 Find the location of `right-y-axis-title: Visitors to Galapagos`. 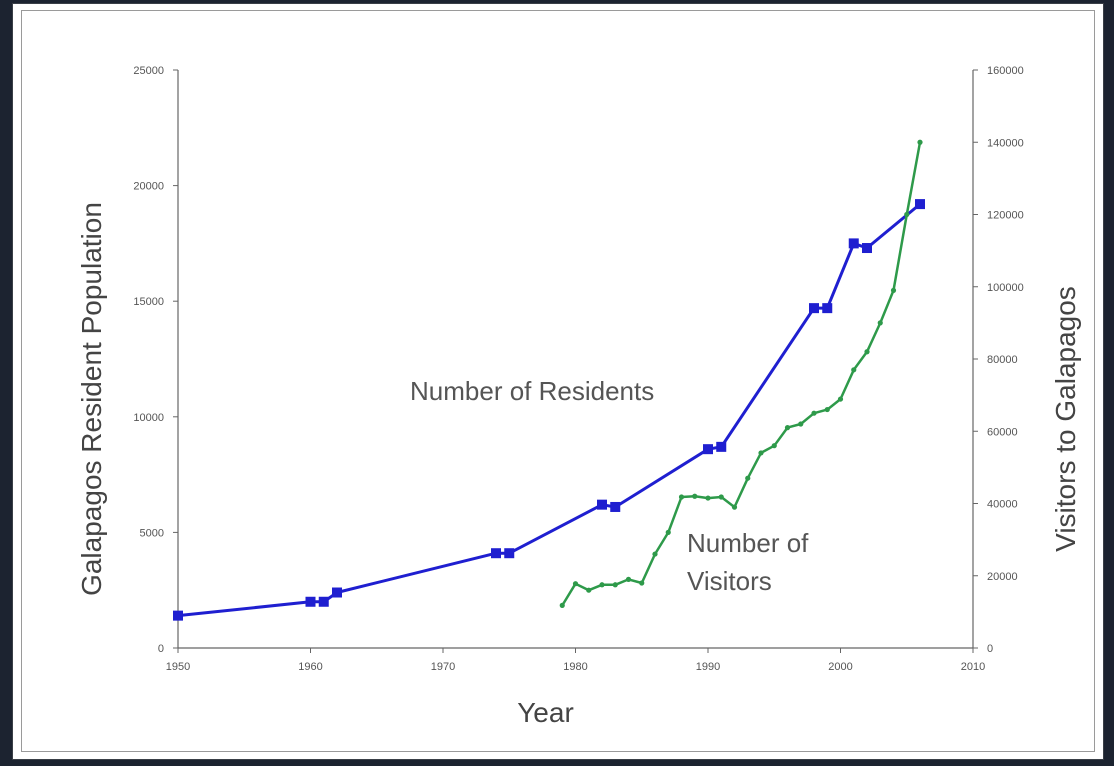

right-y-axis-title: Visitors to Galapagos is located at coordinates (1065, 419).